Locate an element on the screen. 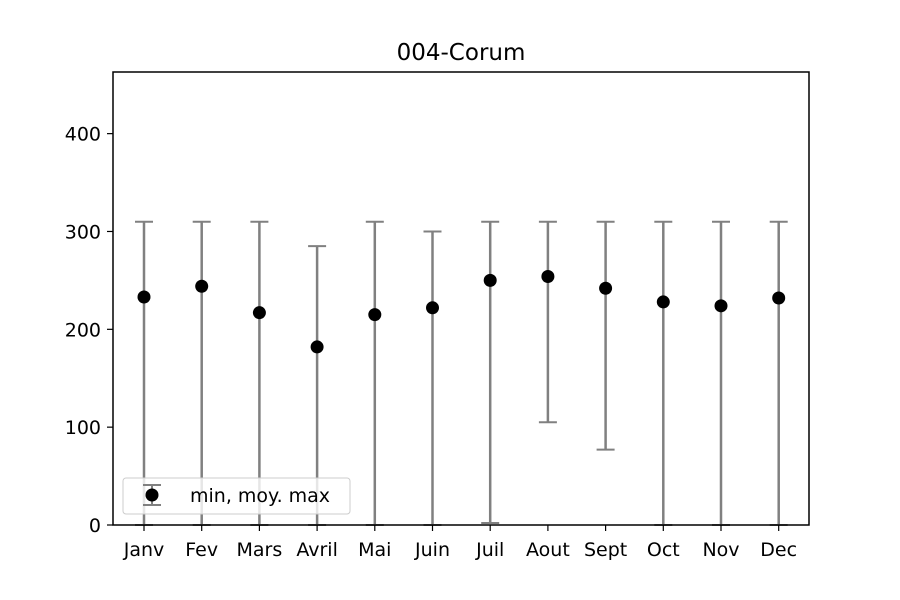 This screenshot has width=900, height=600. errorbar-nov is located at coordinates (721, 373).